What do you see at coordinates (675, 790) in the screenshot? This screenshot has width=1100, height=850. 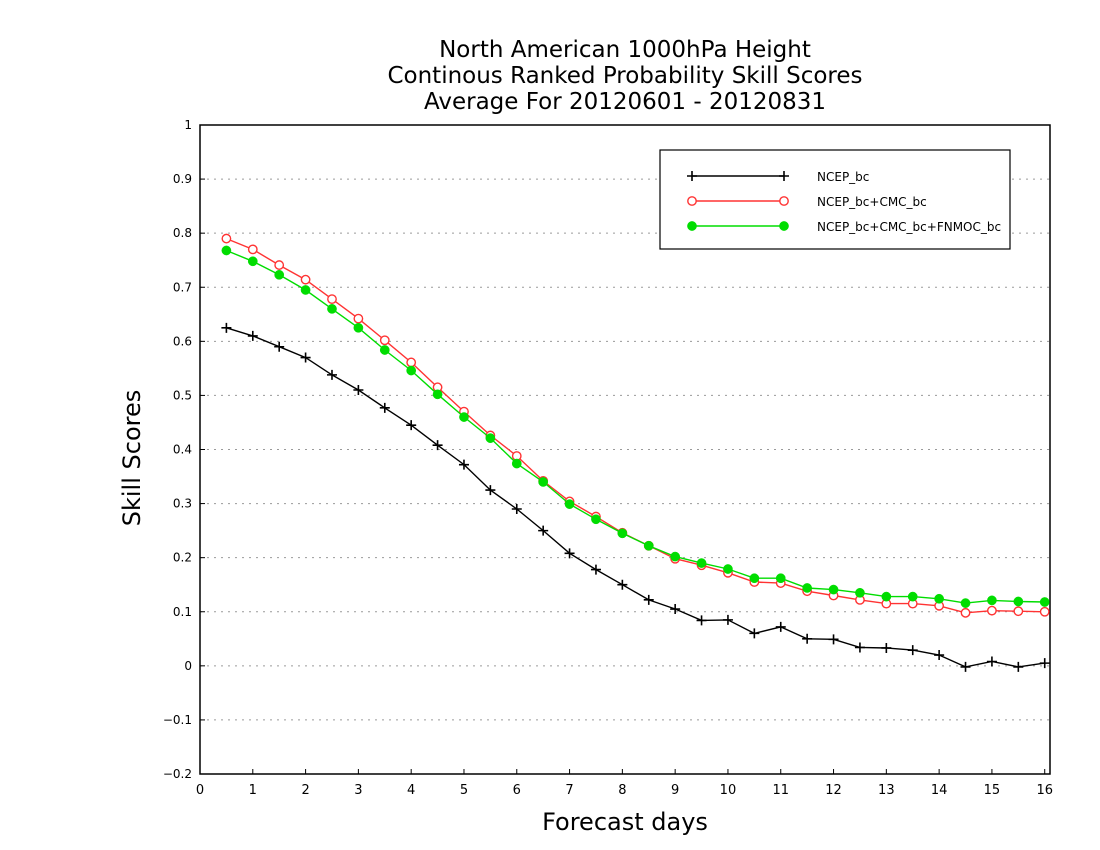 I see `x-tick-label: 9` at bounding box center [675, 790].